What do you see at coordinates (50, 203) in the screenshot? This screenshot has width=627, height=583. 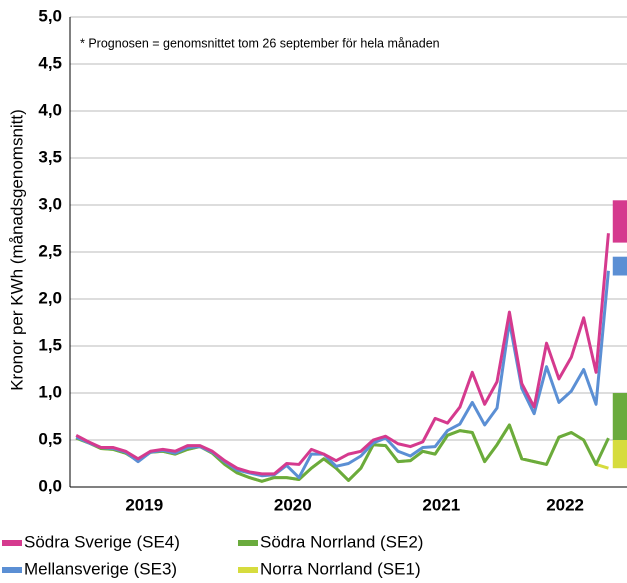 I see `y-tick-label: 3,0` at bounding box center [50, 203].